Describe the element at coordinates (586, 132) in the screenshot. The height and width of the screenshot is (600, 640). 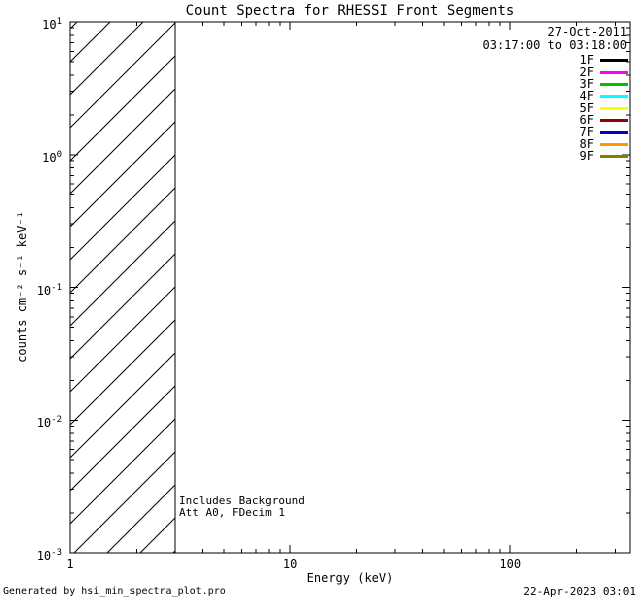
I see `legend-label: 7F` at that location.